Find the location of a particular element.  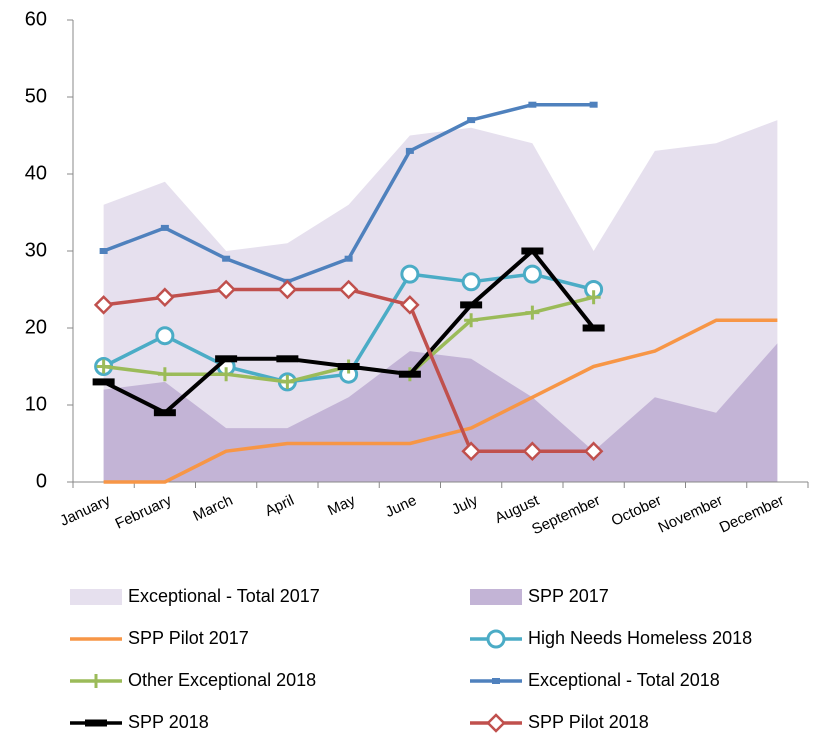

x-tick-label: January is located at coordinates (85, 511).